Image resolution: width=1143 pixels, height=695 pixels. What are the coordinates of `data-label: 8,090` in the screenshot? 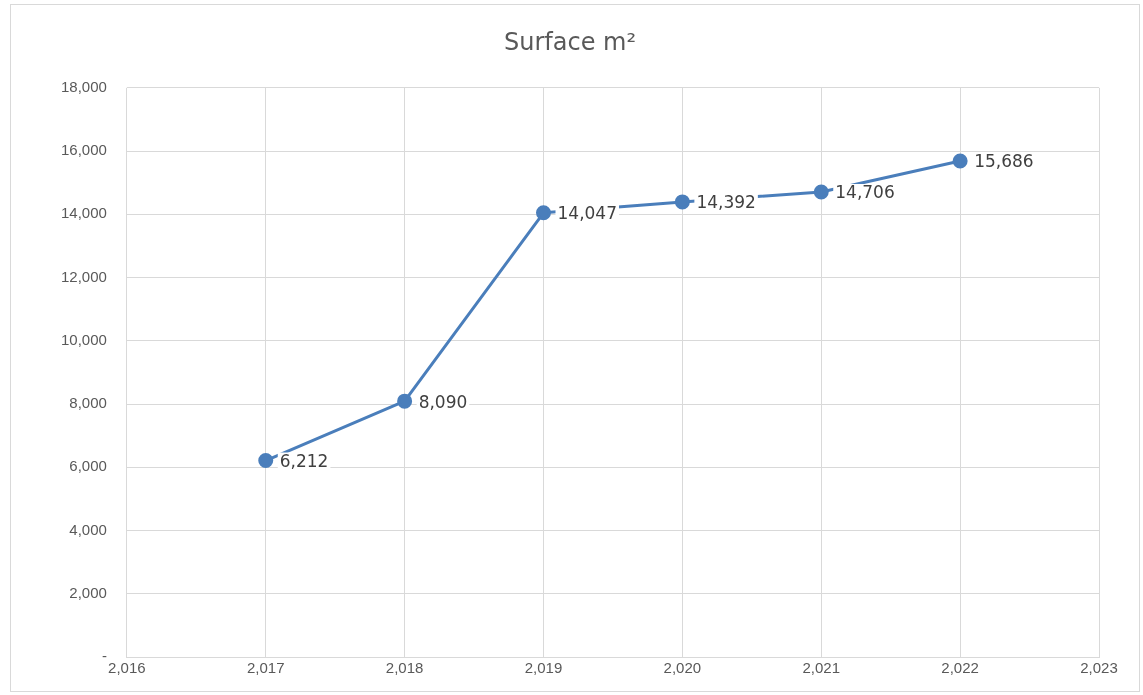 It's located at (443, 401).